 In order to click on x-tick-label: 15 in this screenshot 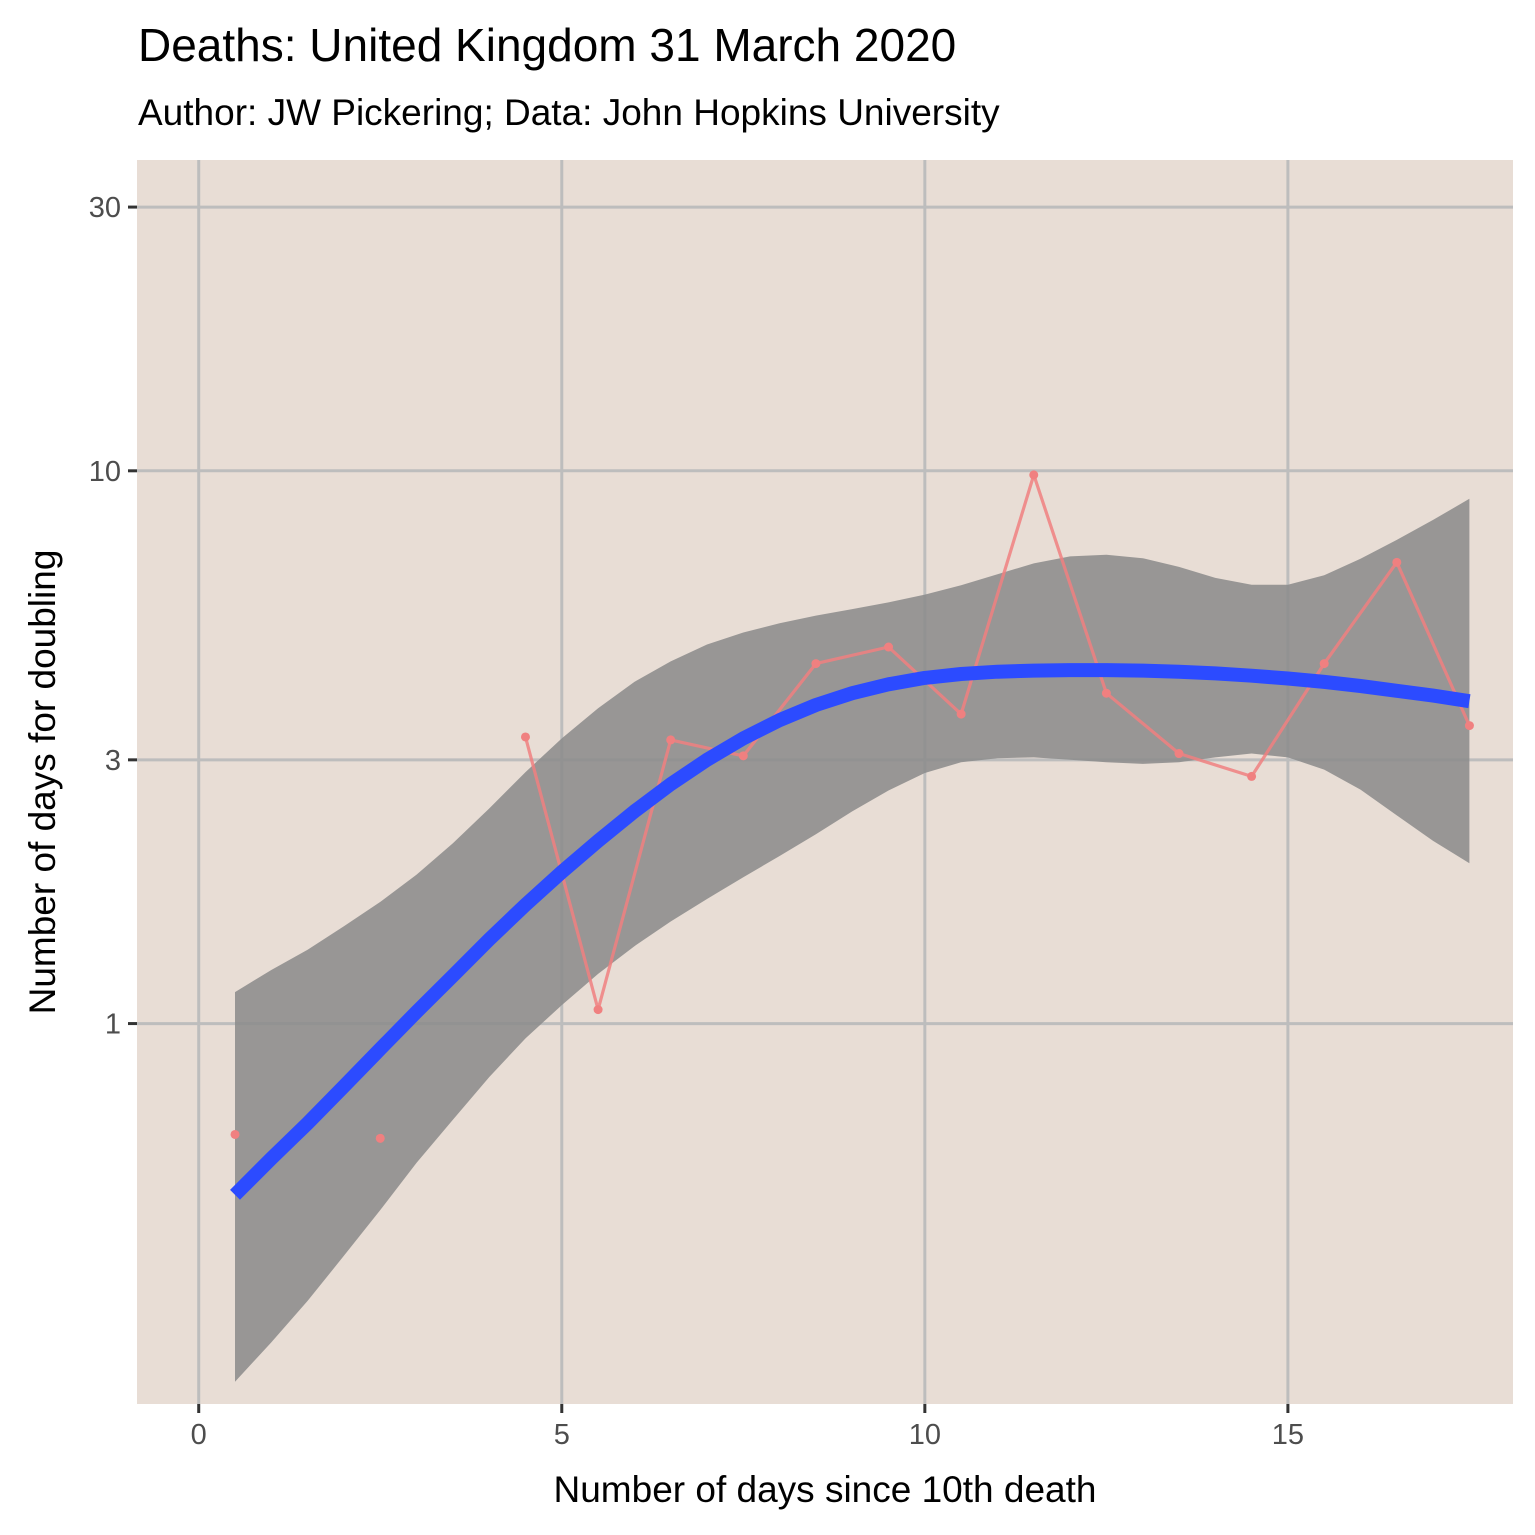, I will do `click(1288, 1435)`.